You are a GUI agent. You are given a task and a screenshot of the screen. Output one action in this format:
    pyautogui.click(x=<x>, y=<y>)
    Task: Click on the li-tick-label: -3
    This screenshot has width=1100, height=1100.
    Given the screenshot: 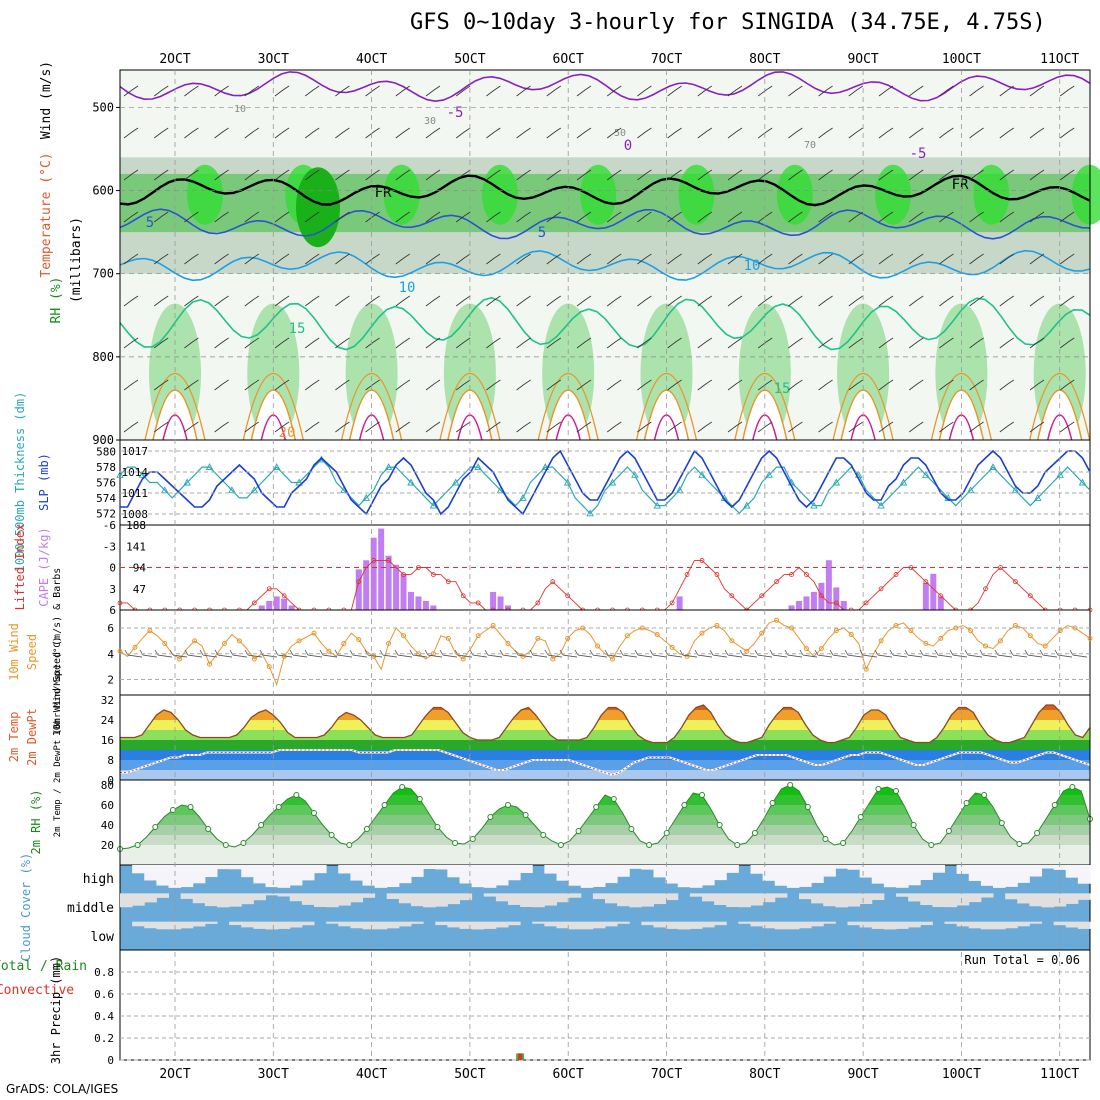 What is the action you would take?
    pyautogui.click(x=109, y=546)
    